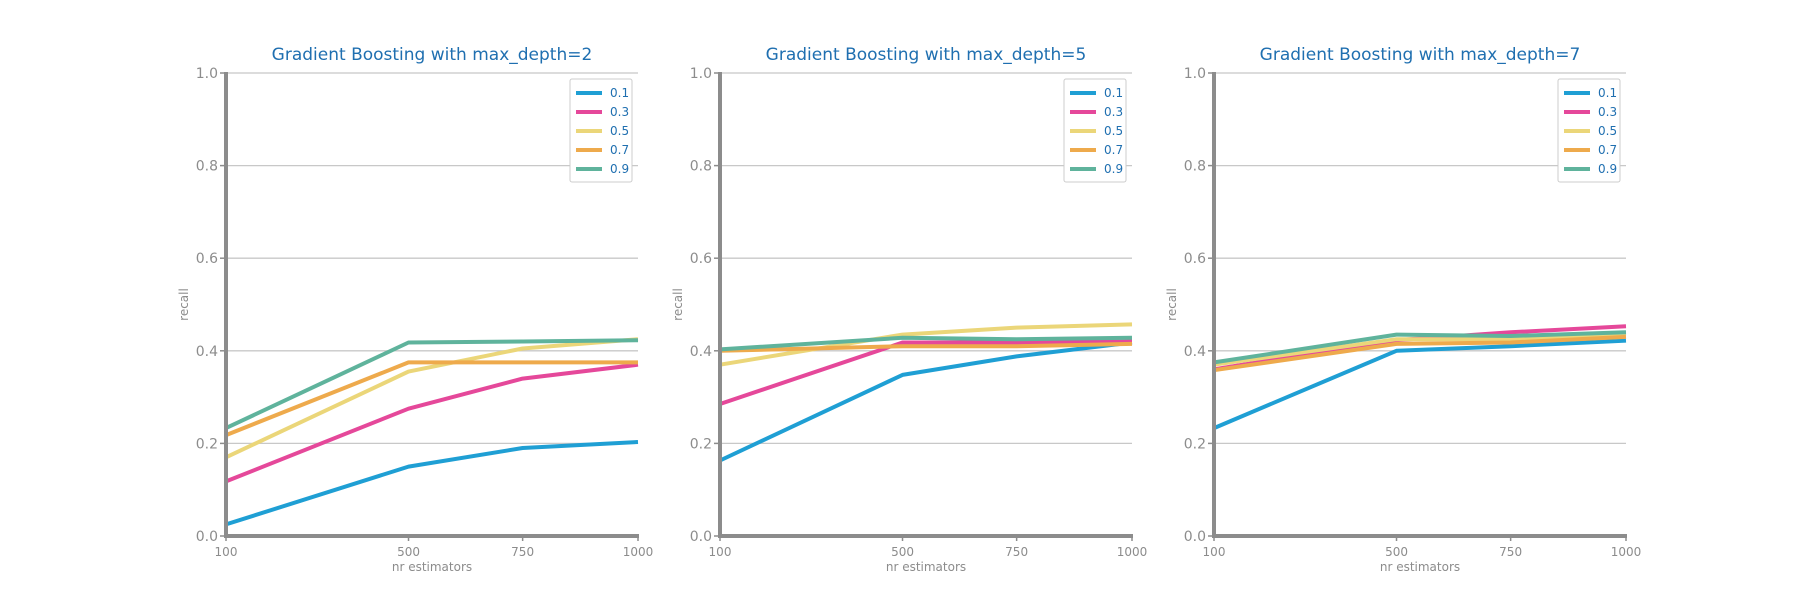 Image resolution: width=1800 pixels, height=600 pixels. What do you see at coordinates (926, 55) in the screenshot?
I see `chart-title: Gradient Boosting with max_depth=5` at bounding box center [926, 55].